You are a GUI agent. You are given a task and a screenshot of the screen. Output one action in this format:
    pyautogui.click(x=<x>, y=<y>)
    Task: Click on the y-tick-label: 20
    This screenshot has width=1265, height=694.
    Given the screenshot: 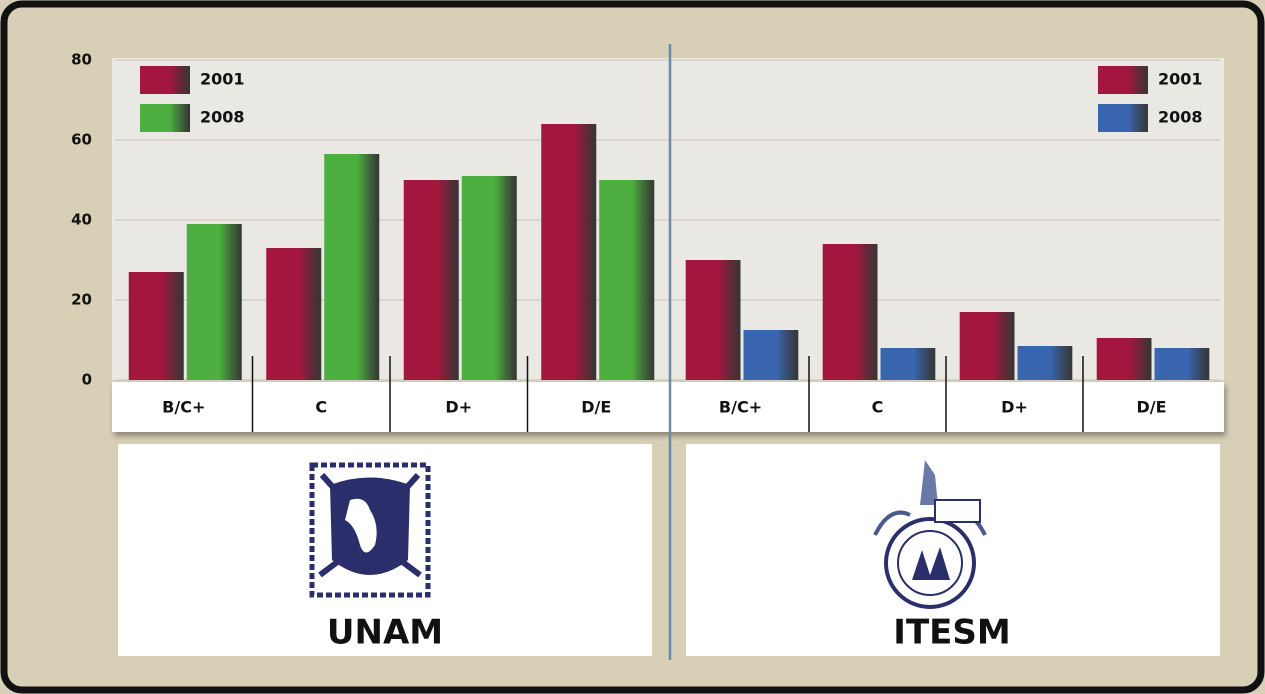 What is the action you would take?
    pyautogui.click(x=81, y=300)
    